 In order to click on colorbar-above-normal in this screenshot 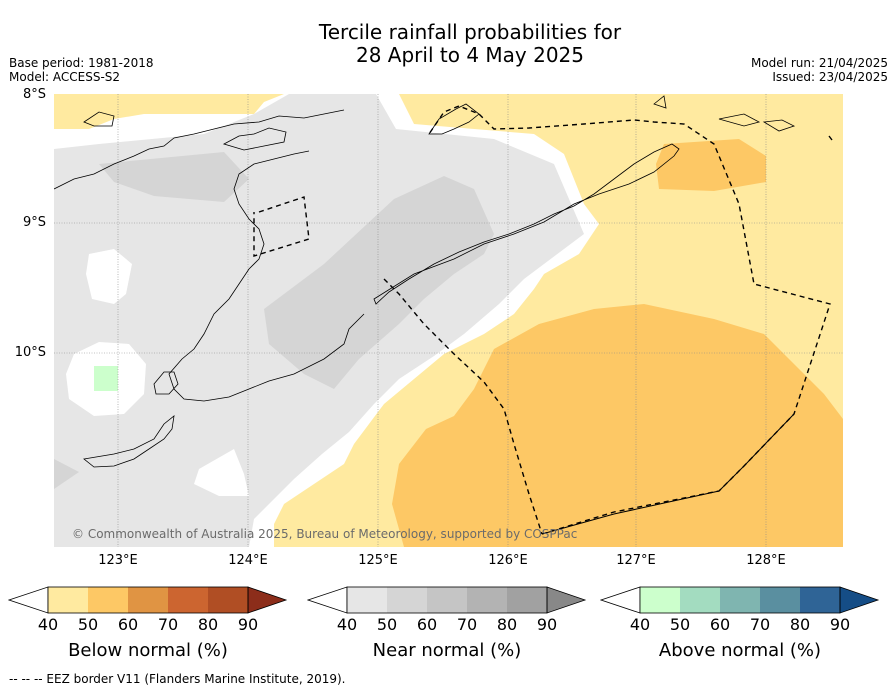, I will do `click(740, 600)`.